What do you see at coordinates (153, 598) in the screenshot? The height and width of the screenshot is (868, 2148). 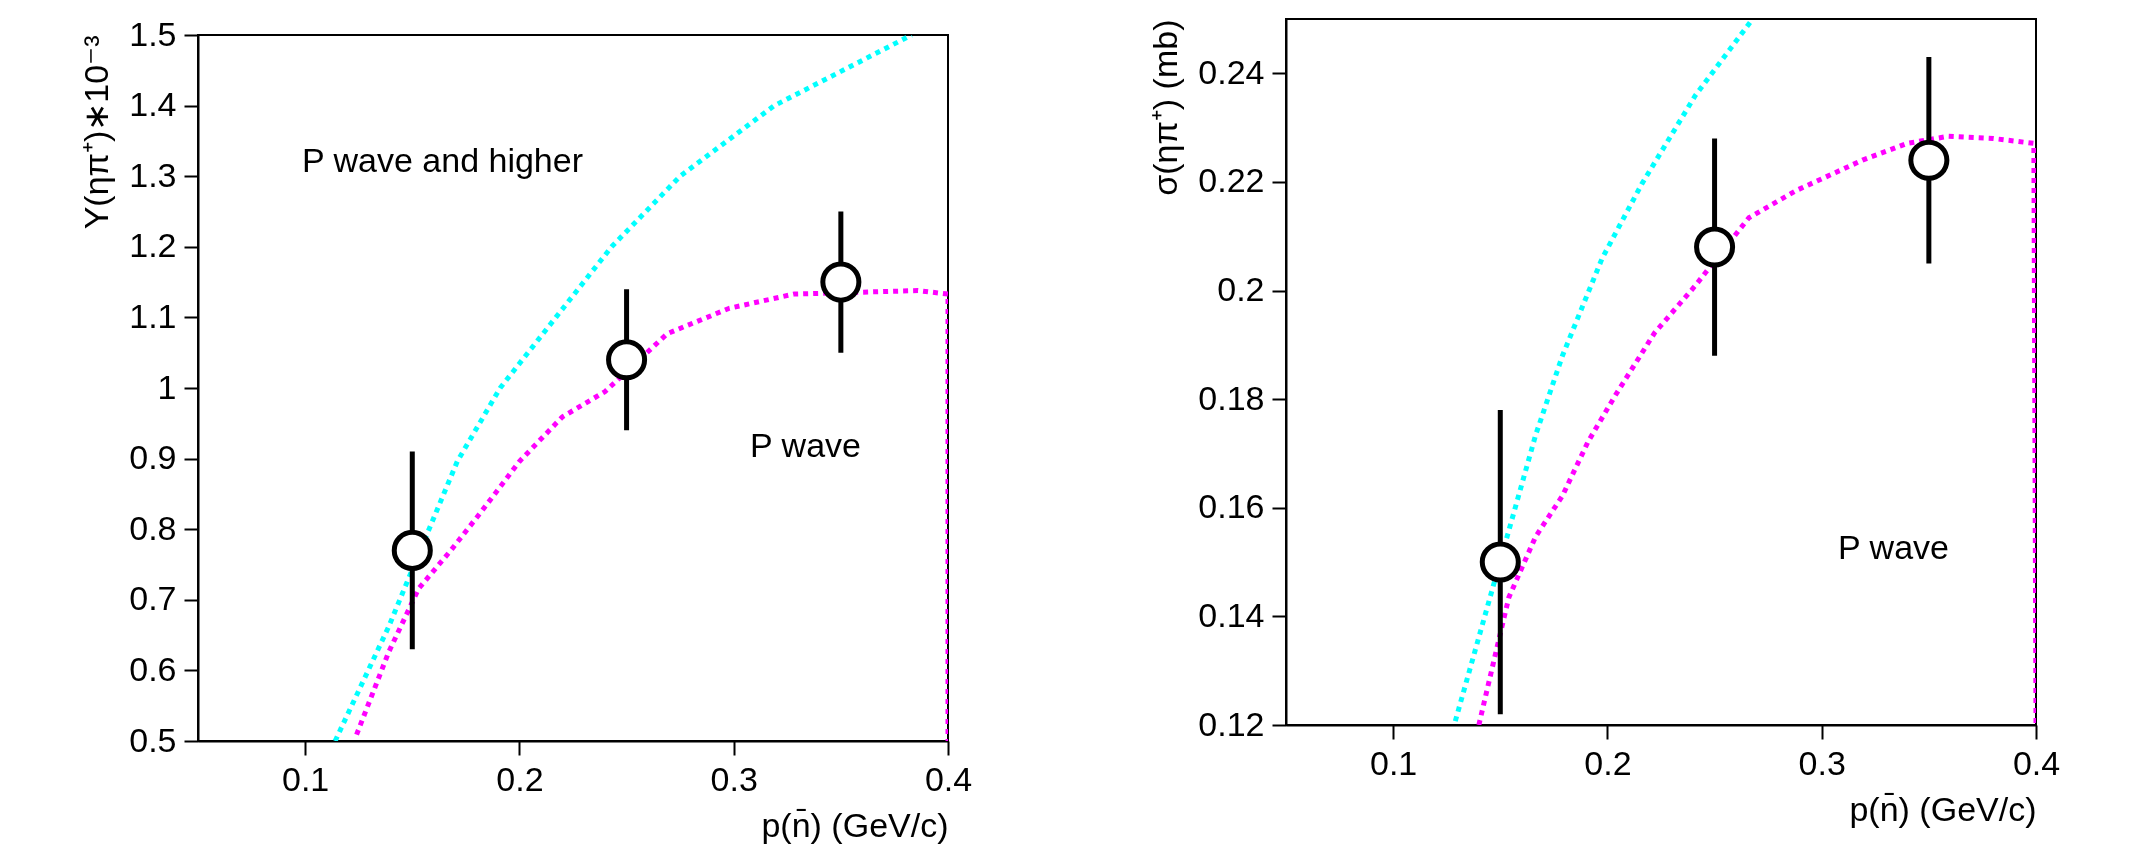 I see `y-tick-label: 0.7` at bounding box center [153, 598].